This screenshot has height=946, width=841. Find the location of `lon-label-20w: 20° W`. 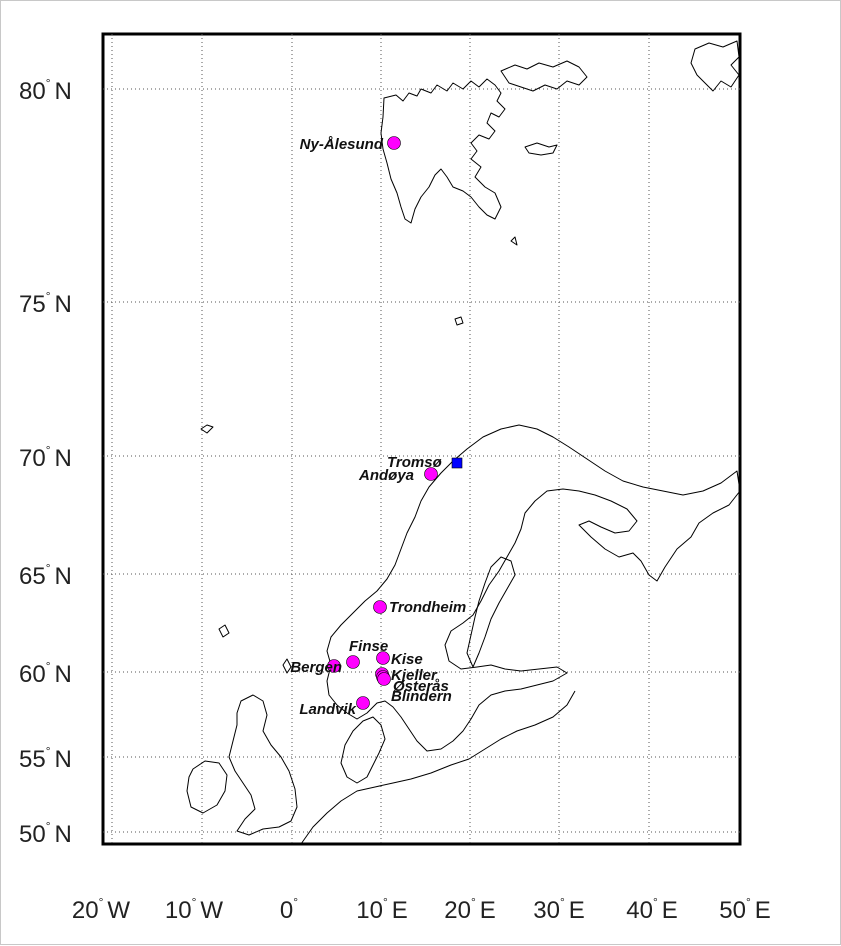

lon-label-20w: 20° W is located at coordinates (101, 909).